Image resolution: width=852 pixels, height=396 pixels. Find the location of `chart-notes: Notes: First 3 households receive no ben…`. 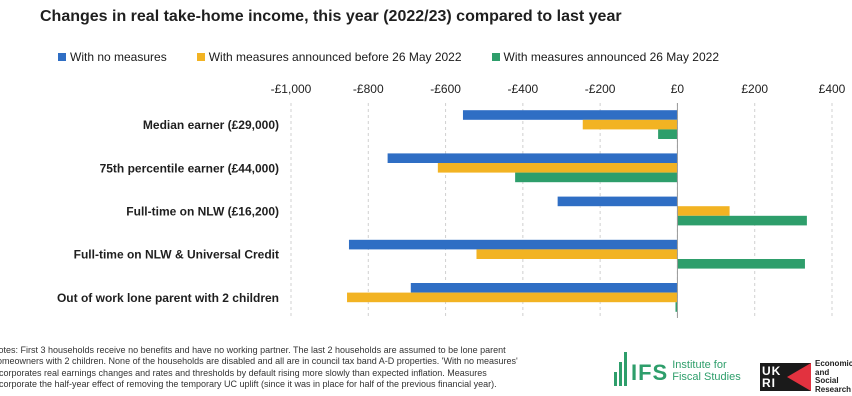

chart-notes: Notes: First 3 households receive no ben… is located at coordinates (291, 367).